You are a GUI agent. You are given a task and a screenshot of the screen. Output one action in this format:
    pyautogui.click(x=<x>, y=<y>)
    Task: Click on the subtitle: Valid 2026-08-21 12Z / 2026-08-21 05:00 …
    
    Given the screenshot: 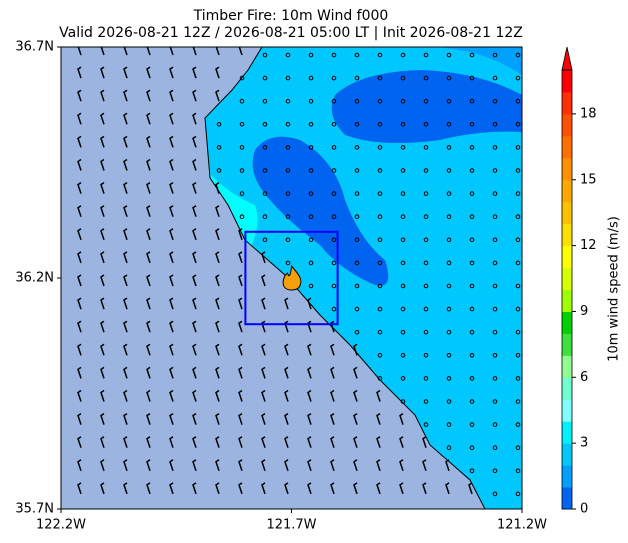 What is the action you would take?
    pyautogui.click(x=291, y=33)
    